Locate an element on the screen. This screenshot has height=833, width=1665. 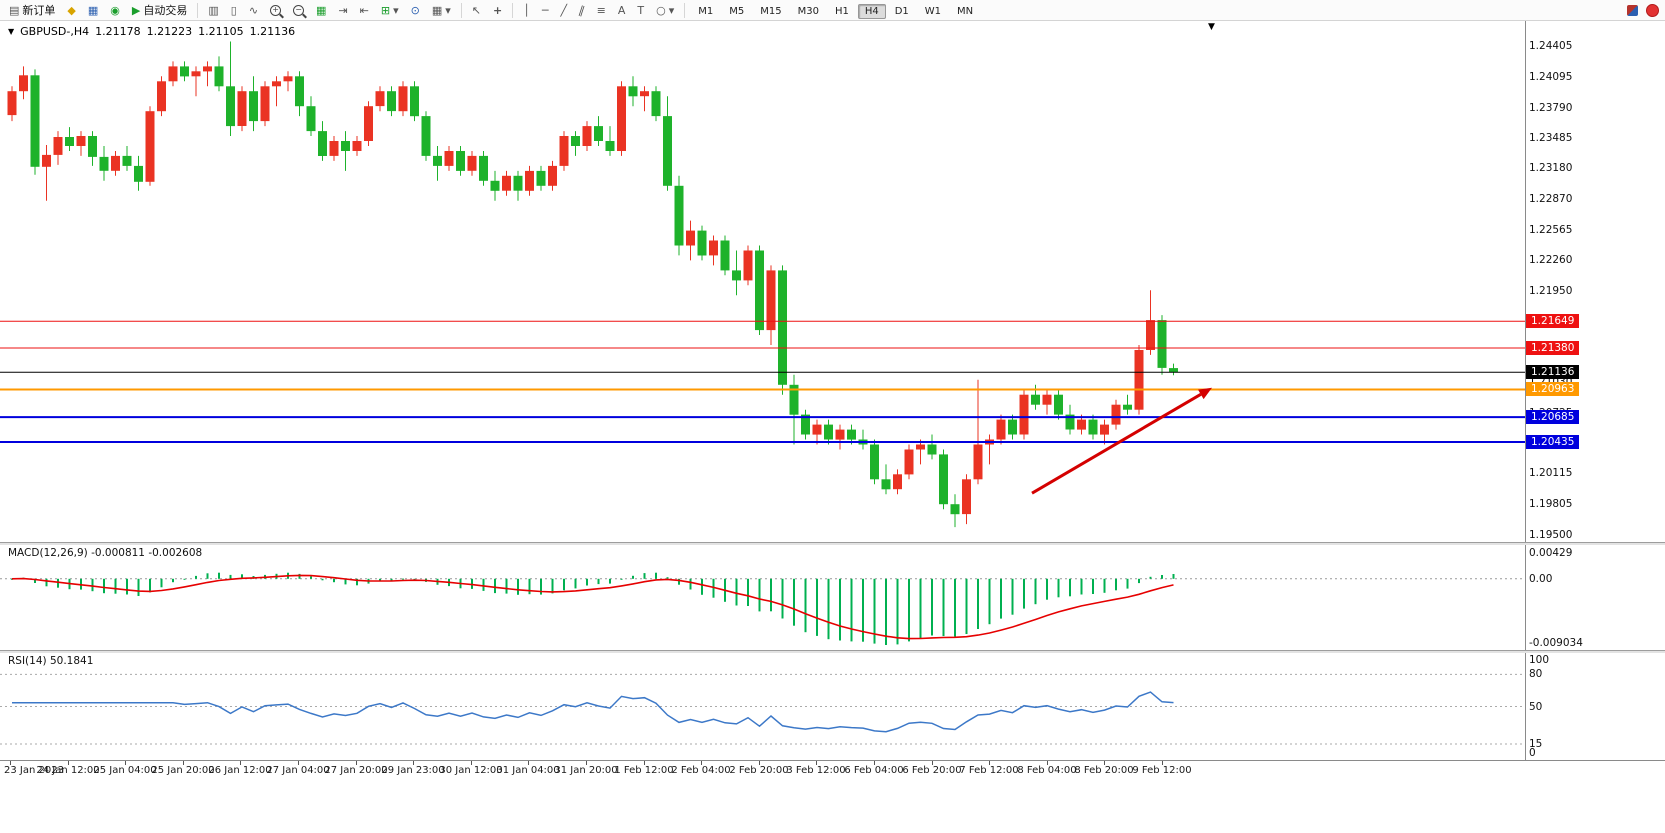
timeframe-m1-button: M1 is located at coordinates (706, 11).